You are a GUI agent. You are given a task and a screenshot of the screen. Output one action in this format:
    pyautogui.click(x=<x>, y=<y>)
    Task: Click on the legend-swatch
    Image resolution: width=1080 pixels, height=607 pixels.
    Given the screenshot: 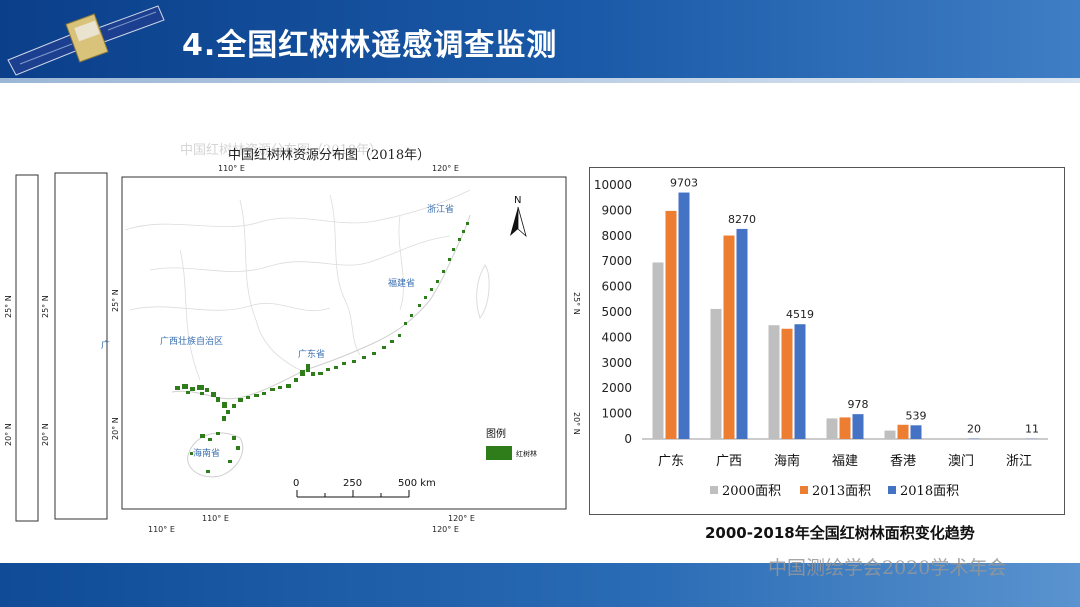 What is the action you would take?
    pyautogui.click(x=499, y=453)
    